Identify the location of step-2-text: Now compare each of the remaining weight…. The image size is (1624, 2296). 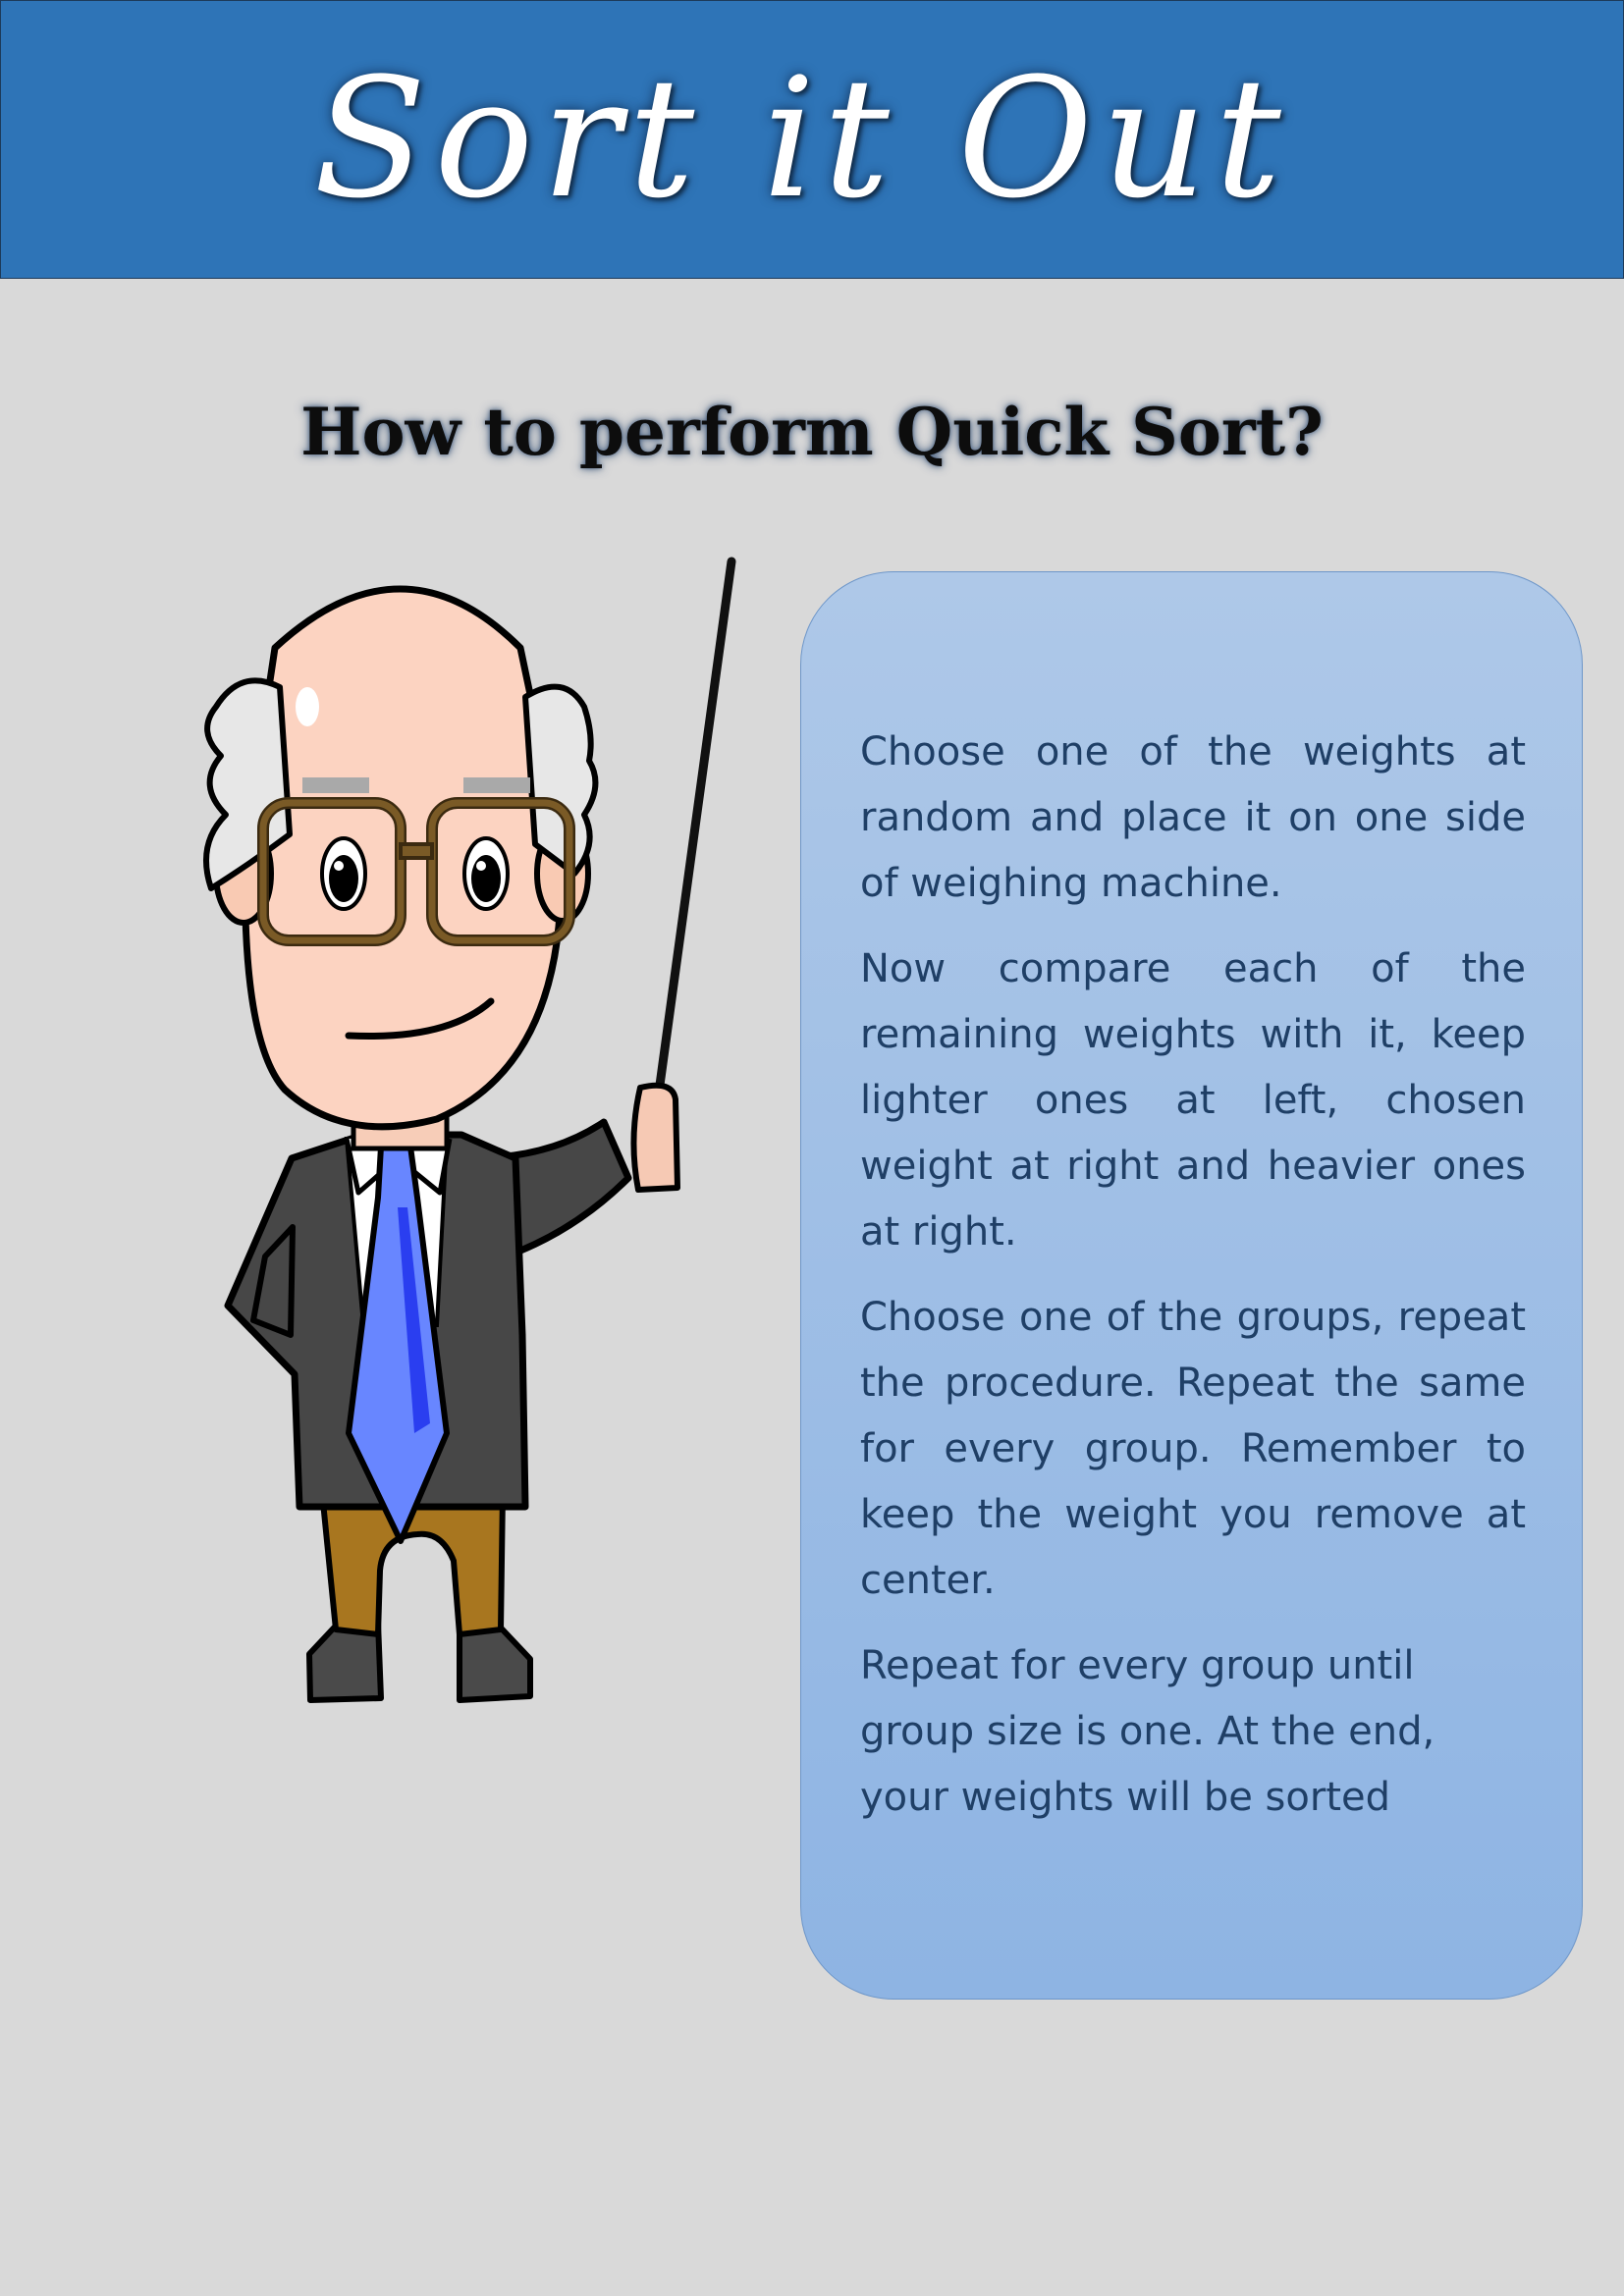
(1193, 1100).